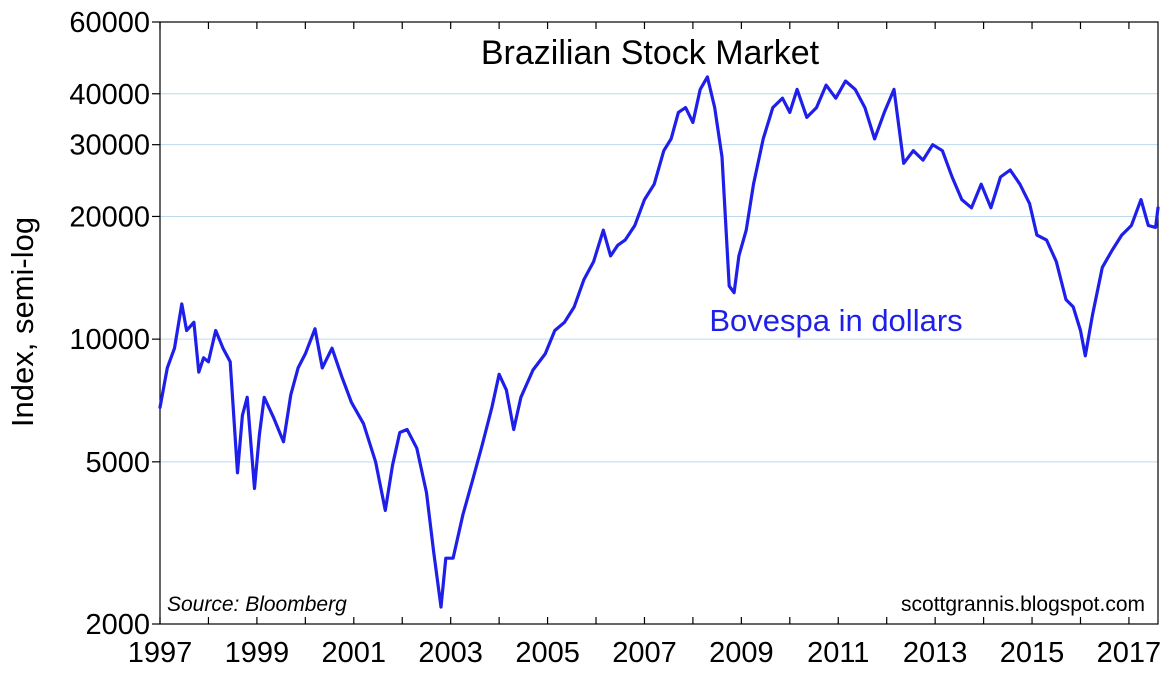 The image size is (1172, 682). I want to click on x-tick-label-2009: 2009, so click(741, 653).